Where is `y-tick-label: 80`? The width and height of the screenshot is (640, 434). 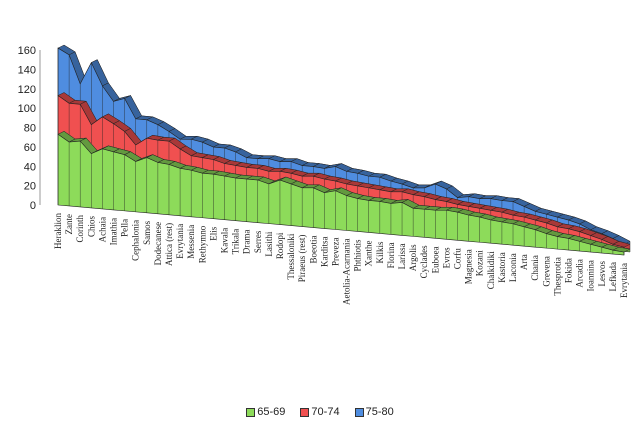
y-tick-label: 80 is located at coordinates (30, 129).